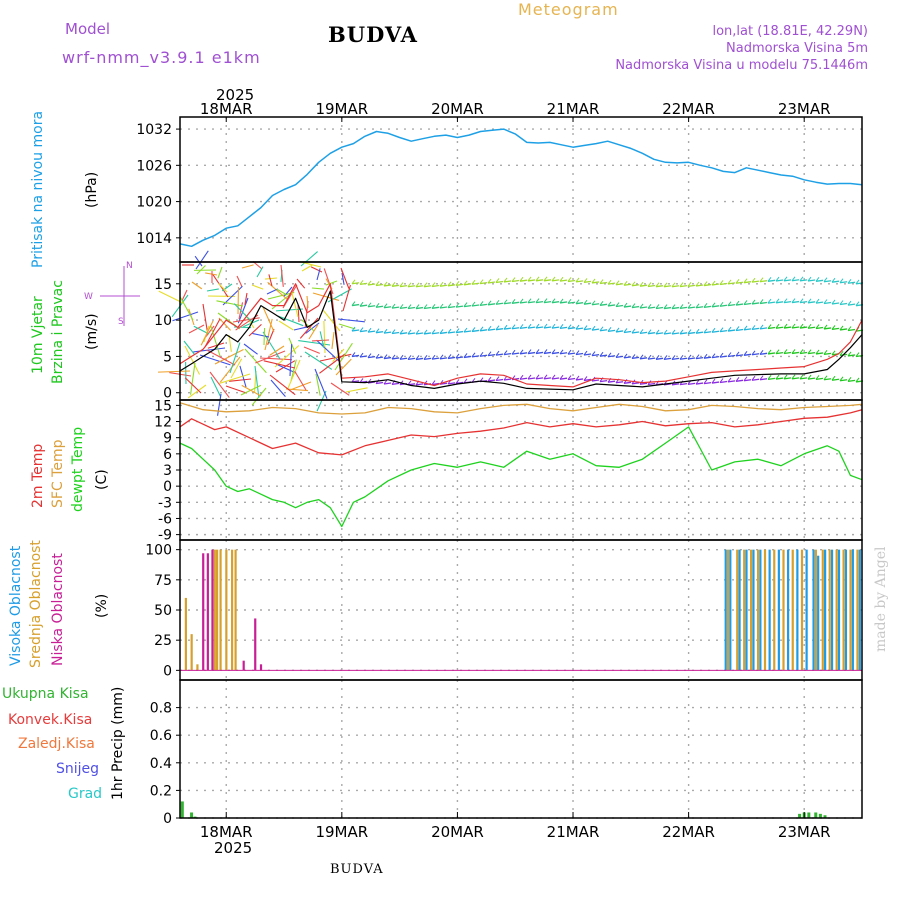 The image size is (900, 900). I want to click on y-tick-label: 75, so click(163, 581).